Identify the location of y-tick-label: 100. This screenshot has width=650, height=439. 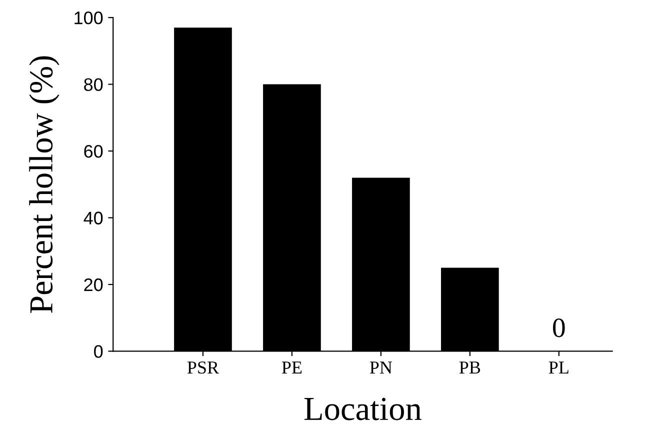
(88, 17).